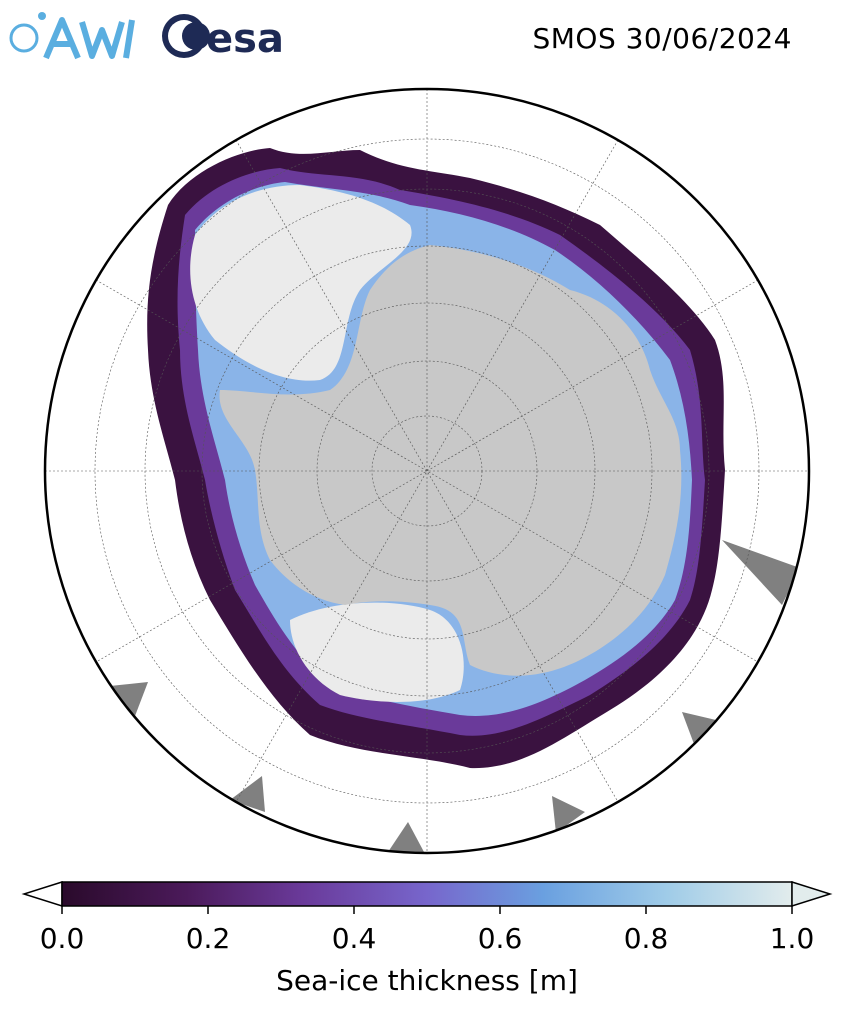  What do you see at coordinates (427, 980) in the screenshot?
I see `colorbar-label: Sea-ice thickness [m]` at bounding box center [427, 980].